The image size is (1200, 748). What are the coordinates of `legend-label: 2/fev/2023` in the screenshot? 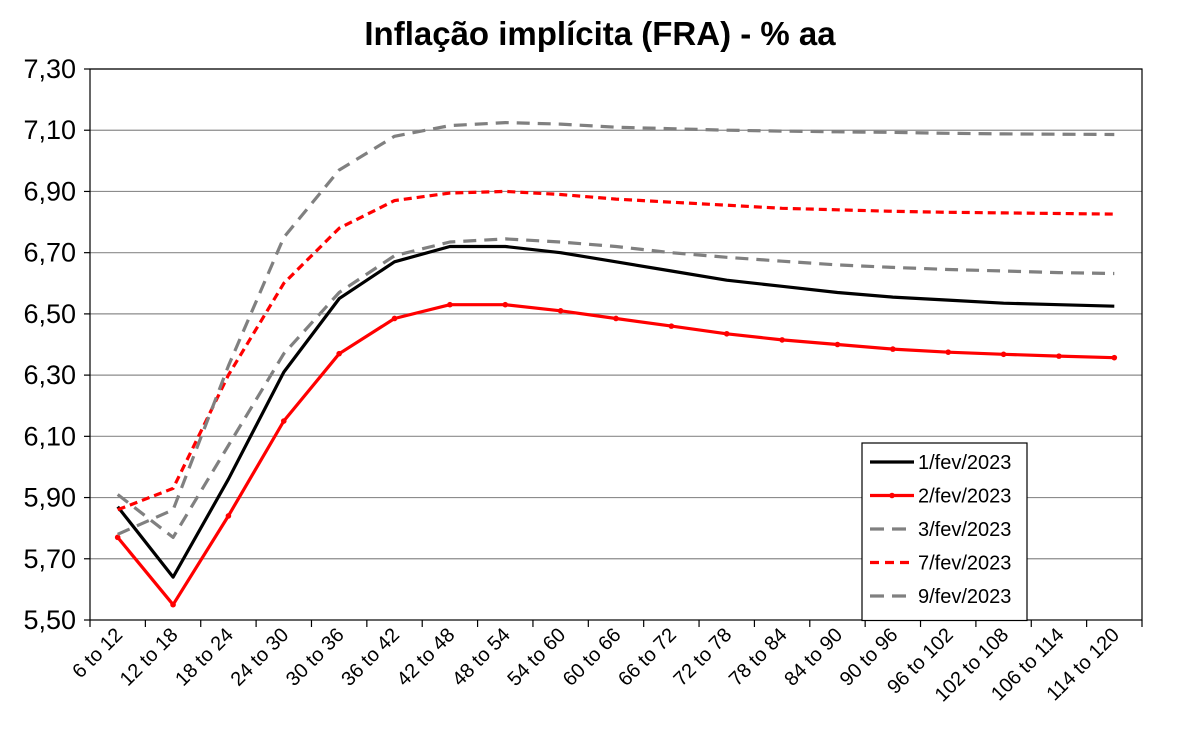 It's located at (964, 497).